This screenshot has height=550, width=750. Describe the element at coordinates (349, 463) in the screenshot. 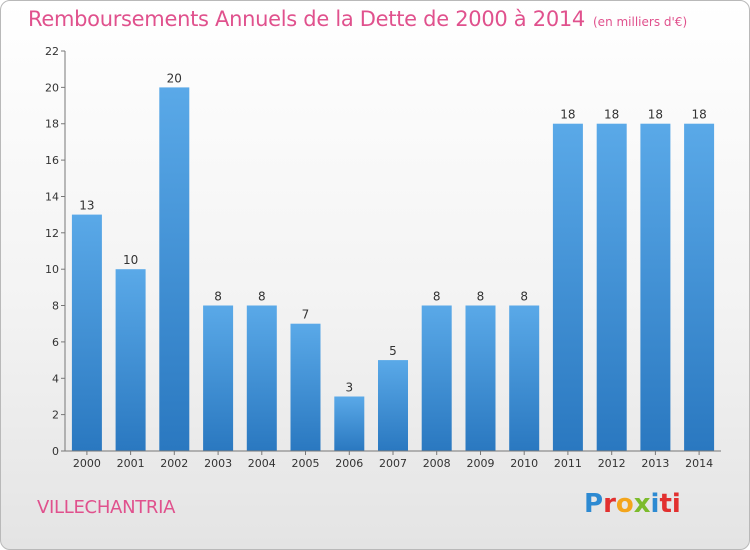

I see `x-tick-label-2006: 2006` at that location.